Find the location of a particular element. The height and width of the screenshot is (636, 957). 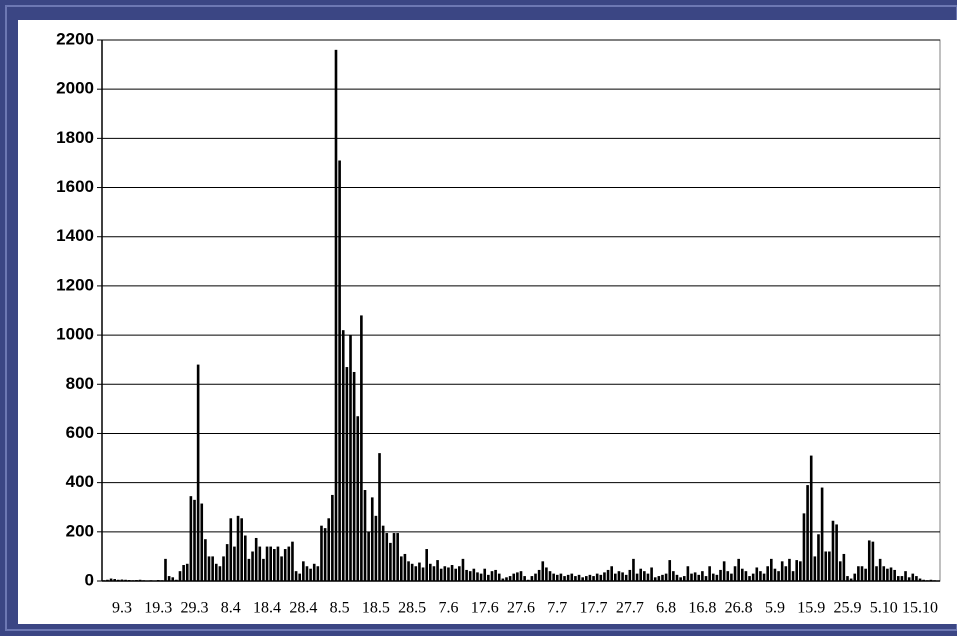

x-tick-label: 5.10 is located at coordinates (884, 608).